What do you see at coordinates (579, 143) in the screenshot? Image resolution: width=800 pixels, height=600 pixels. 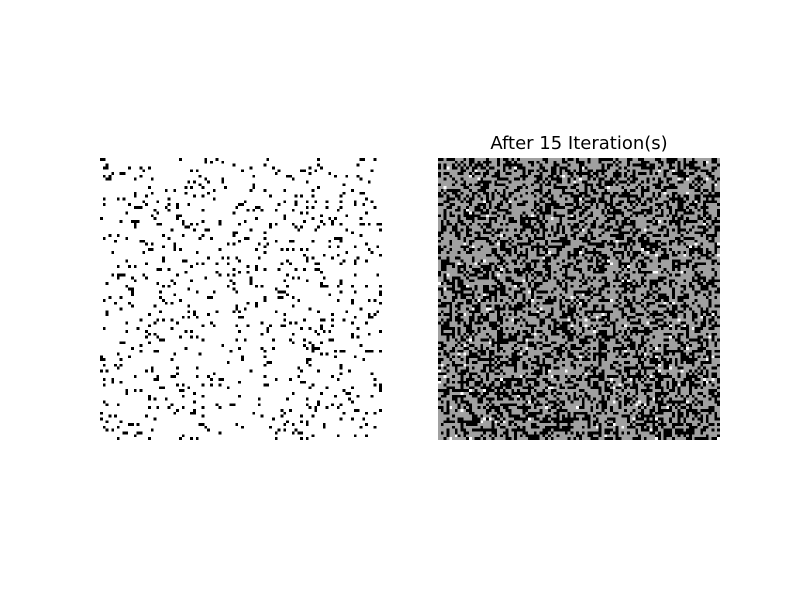 I see `iterated-grid-title: After 15 Iteration(s)` at bounding box center [579, 143].